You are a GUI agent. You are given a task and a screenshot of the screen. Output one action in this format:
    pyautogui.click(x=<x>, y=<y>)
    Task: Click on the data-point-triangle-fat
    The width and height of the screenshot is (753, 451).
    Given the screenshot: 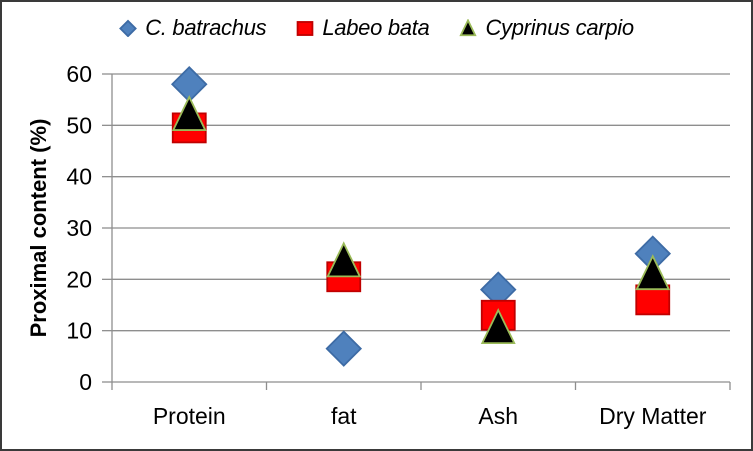 What is the action you would take?
    pyautogui.click(x=344, y=259)
    